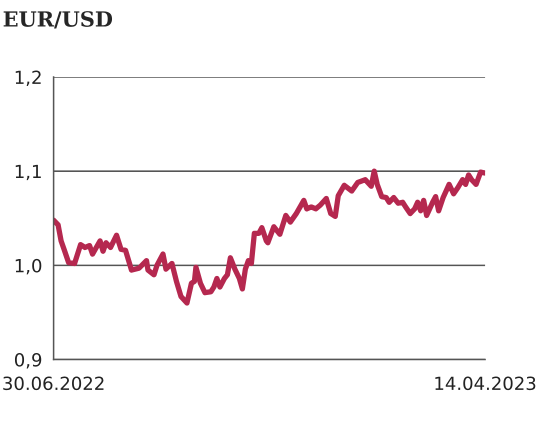 Image resolution: width=536 pixels, height=428 pixels. Describe the element at coordinates (28, 78) in the screenshot. I see `y-tick-label: 1,2` at that location.